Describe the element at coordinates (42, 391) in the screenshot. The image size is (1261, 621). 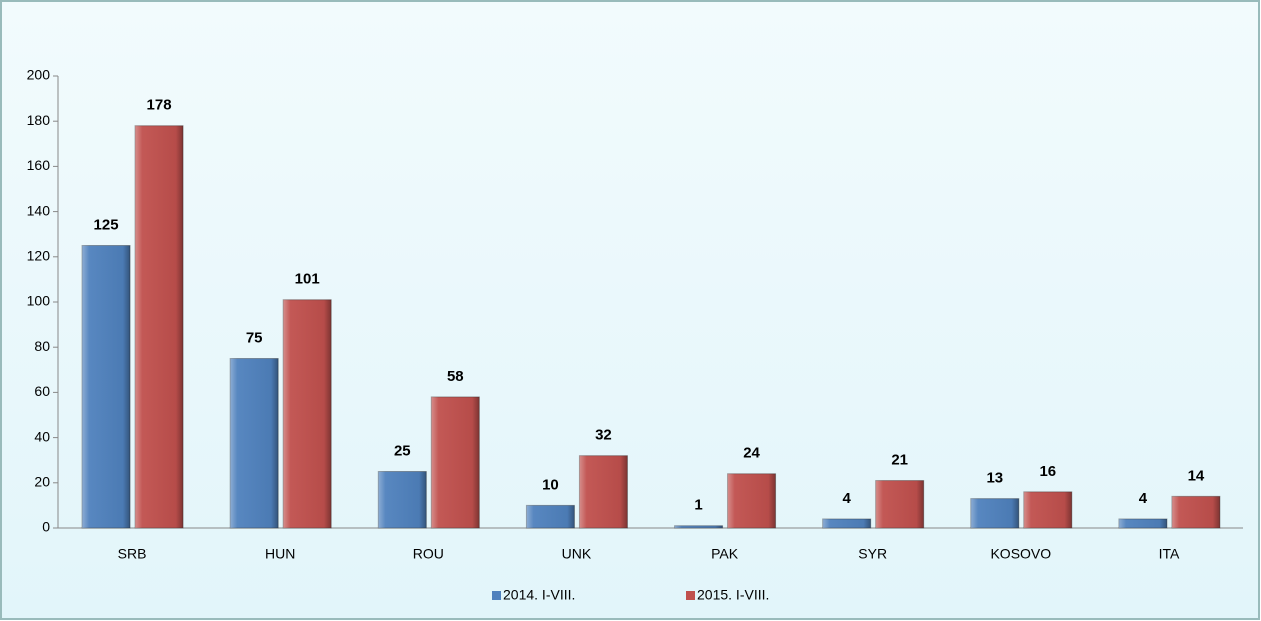
I see `y-tick-label: 60` at that location.